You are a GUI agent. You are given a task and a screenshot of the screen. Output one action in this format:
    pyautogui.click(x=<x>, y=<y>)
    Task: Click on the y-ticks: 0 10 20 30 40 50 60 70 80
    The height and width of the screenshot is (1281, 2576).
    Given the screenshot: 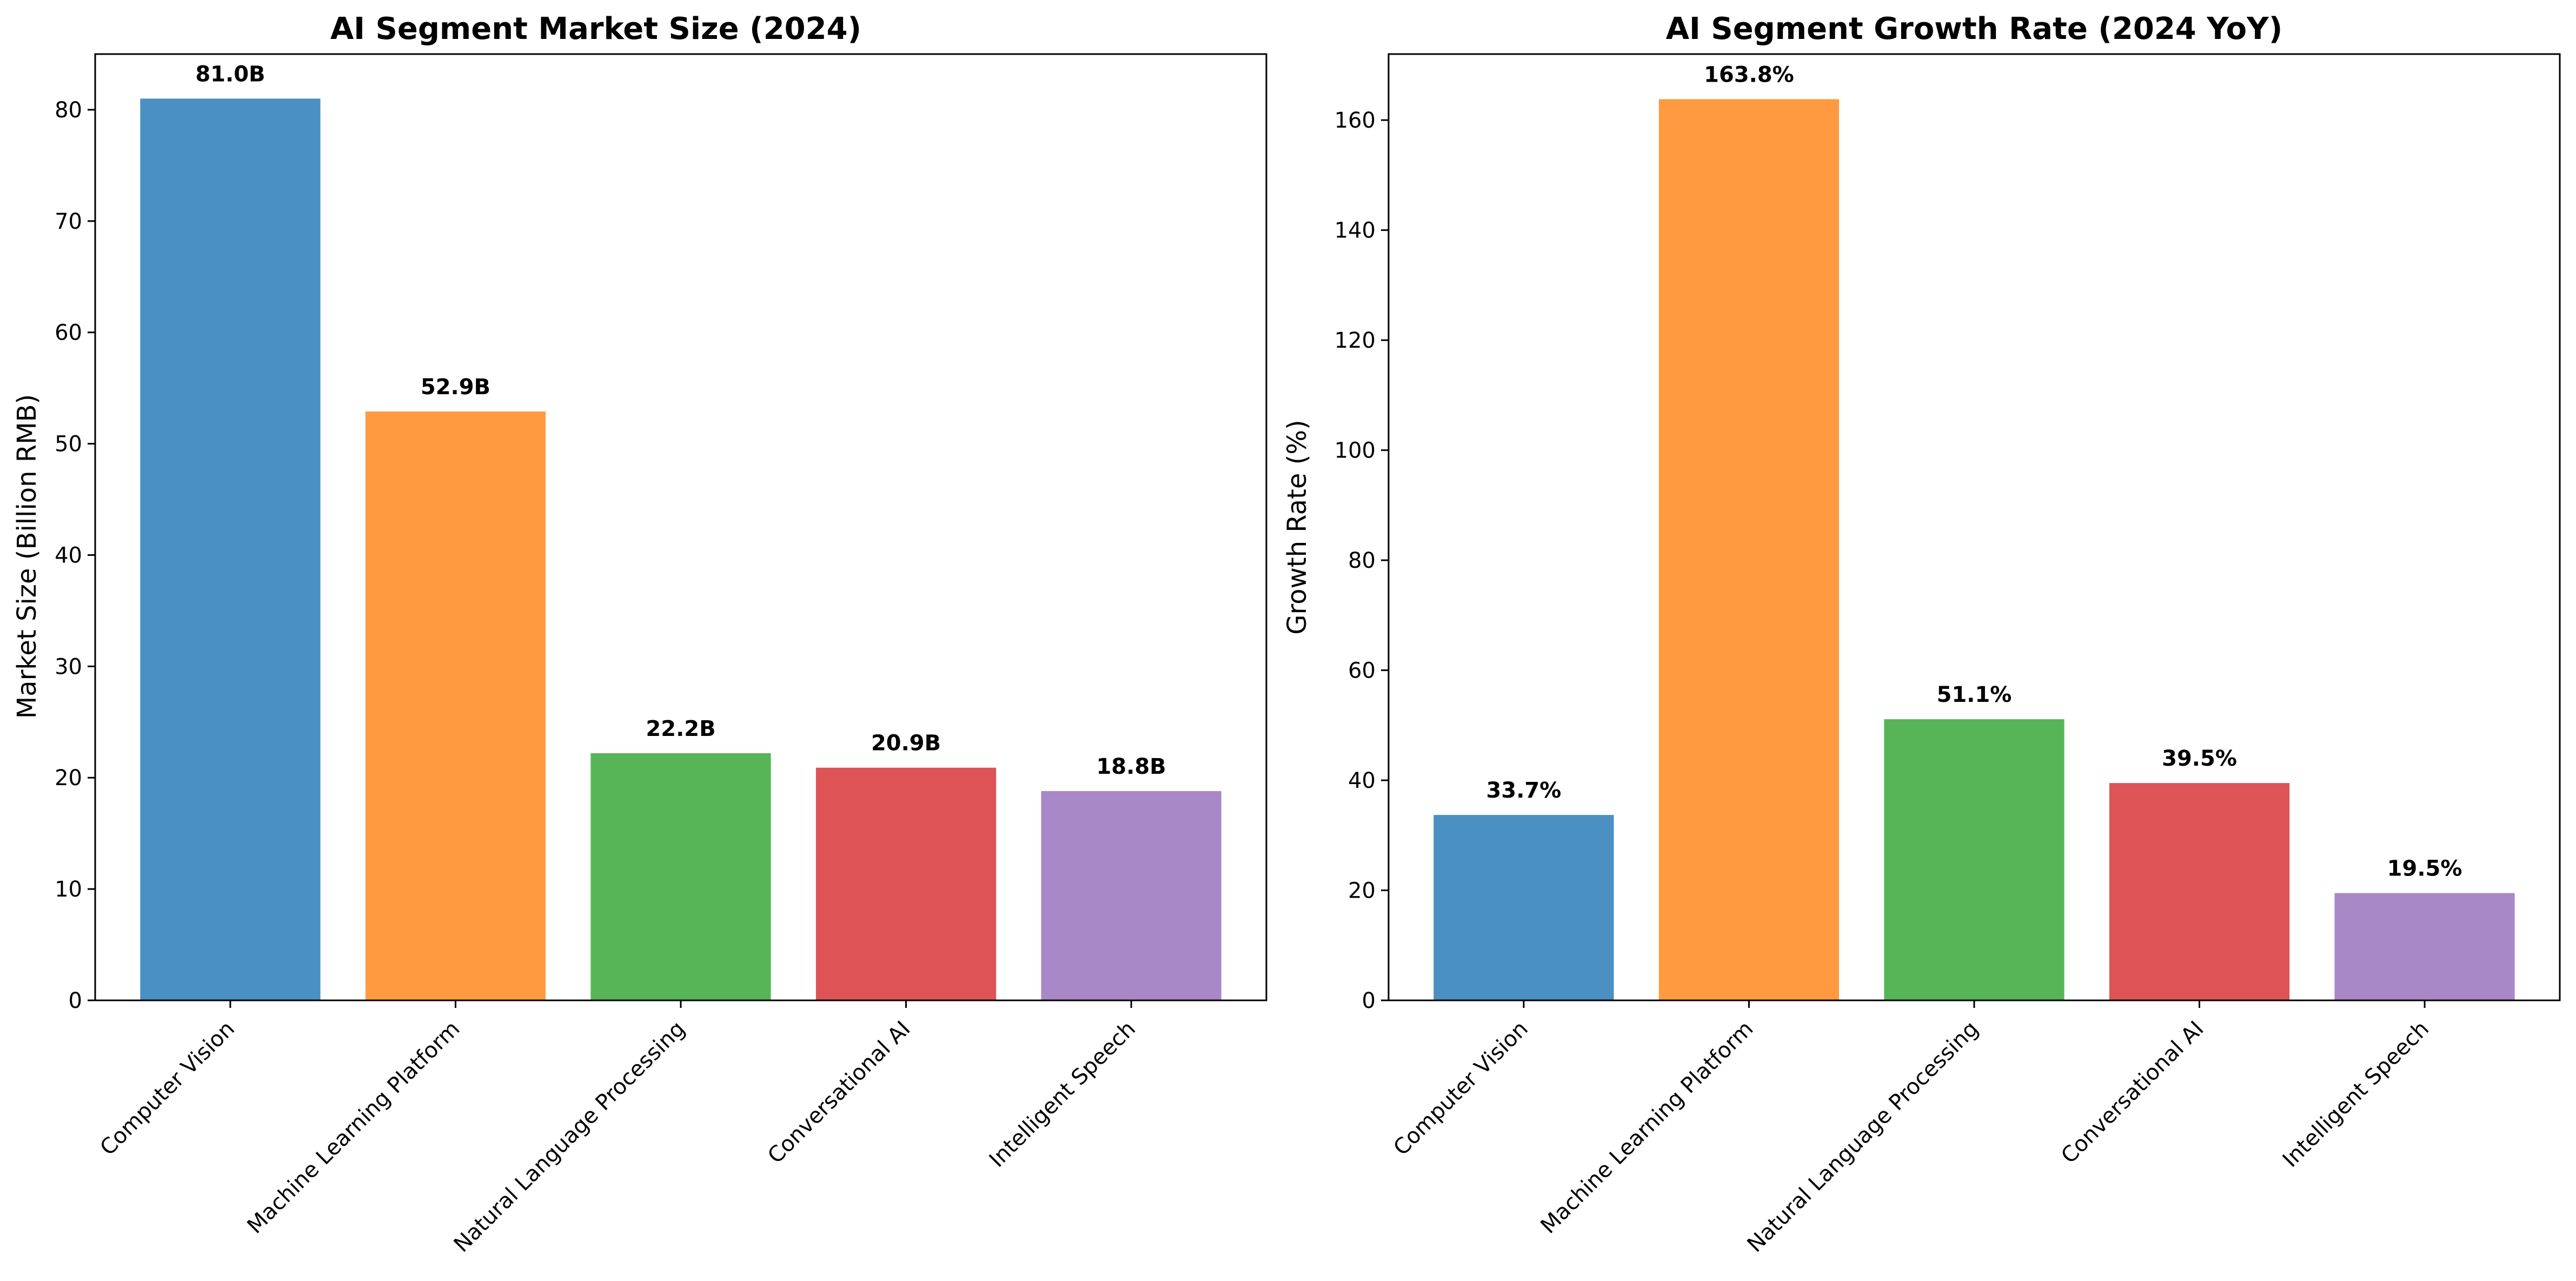 What is the action you would take?
    pyautogui.click(x=75, y=555)
    